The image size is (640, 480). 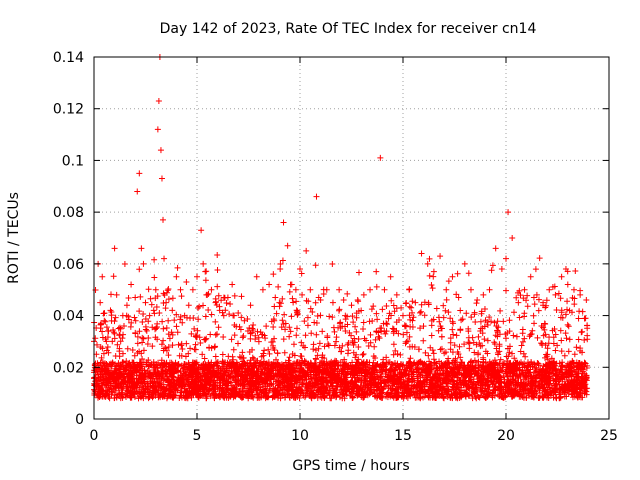 I want to click on y-tick-label: 0.14, so click(x=68, y=58).